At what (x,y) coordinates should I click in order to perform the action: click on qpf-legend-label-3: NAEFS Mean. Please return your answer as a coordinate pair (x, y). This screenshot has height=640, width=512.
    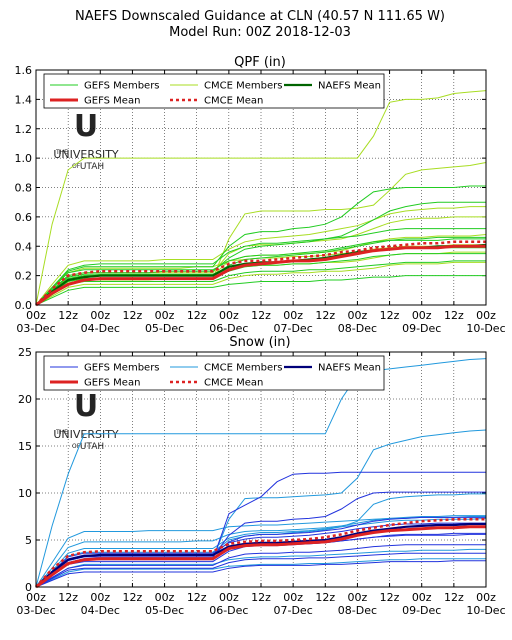
    Looking at the image, I should click on (349, 86).